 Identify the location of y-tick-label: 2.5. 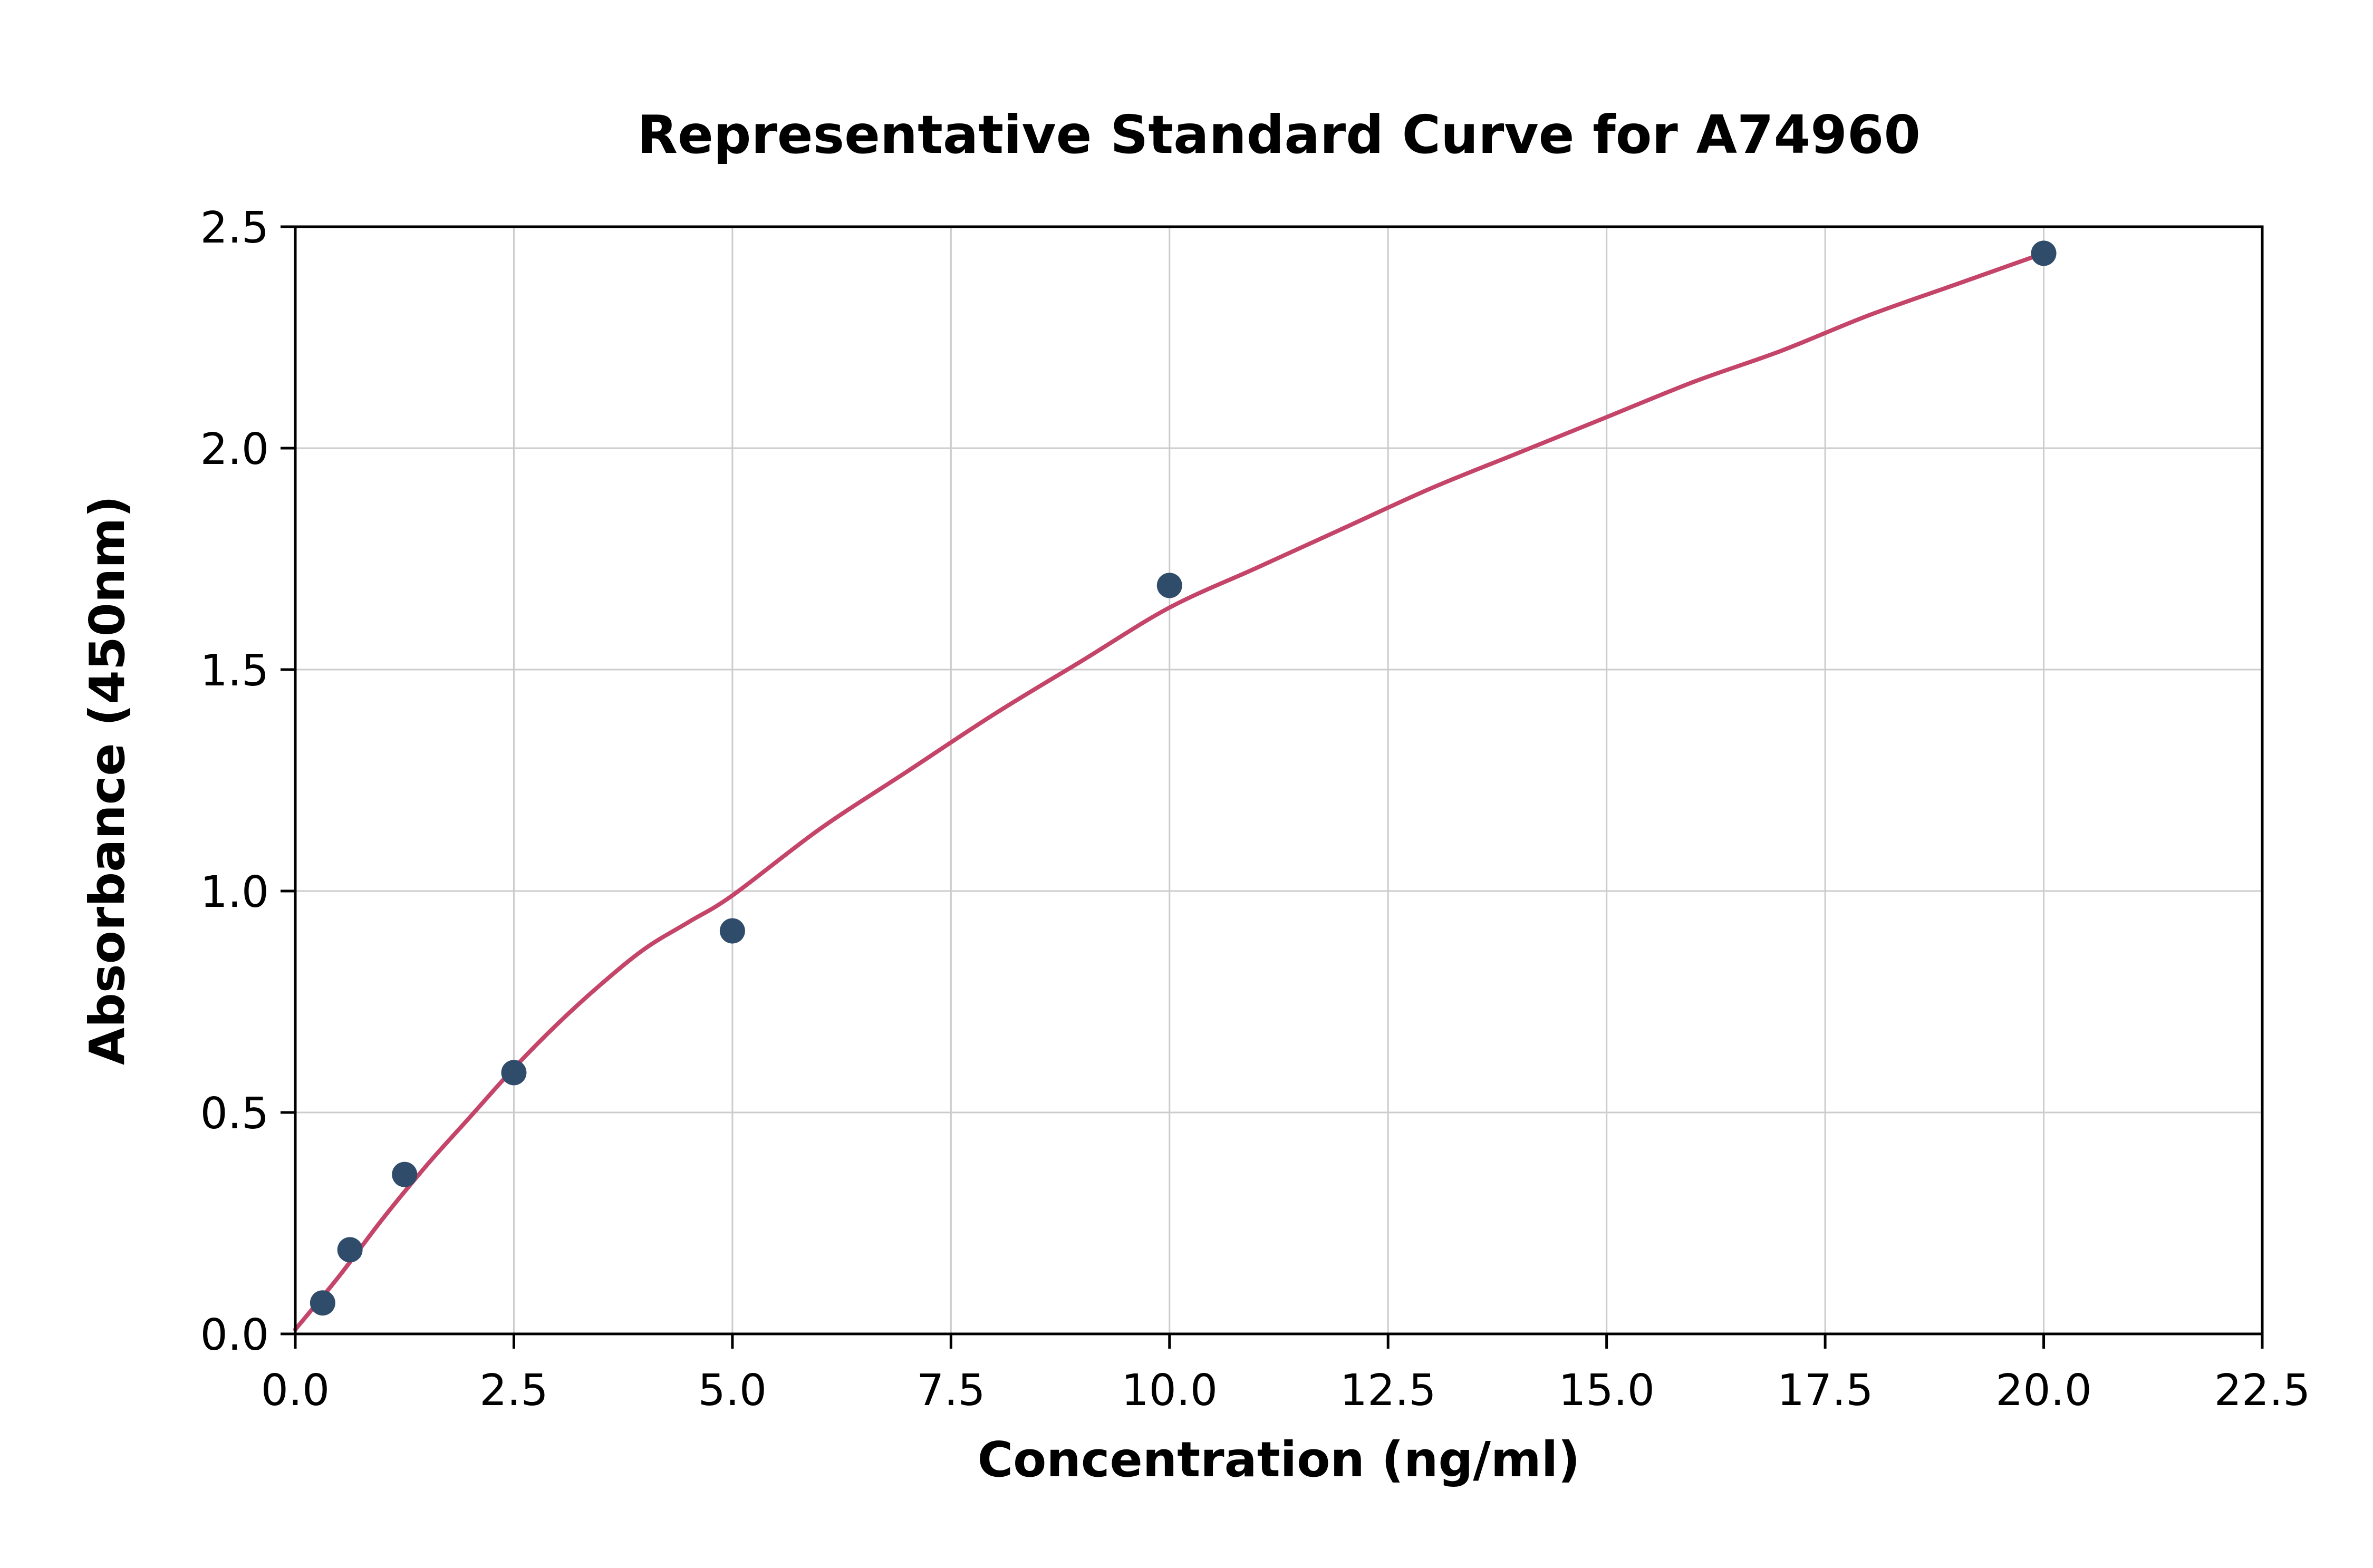
(234, 228).